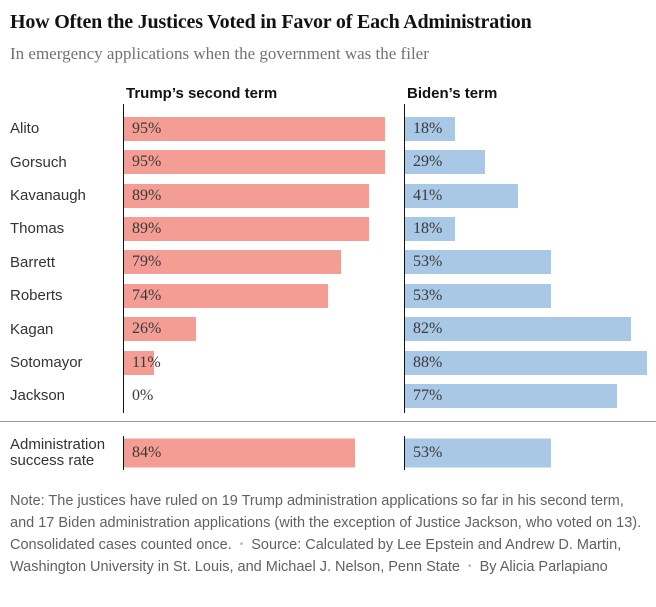 Image resolution: width=656 pixels, height=607 pixels. I want to click on justice-name: Jackson, so click(38, 396).